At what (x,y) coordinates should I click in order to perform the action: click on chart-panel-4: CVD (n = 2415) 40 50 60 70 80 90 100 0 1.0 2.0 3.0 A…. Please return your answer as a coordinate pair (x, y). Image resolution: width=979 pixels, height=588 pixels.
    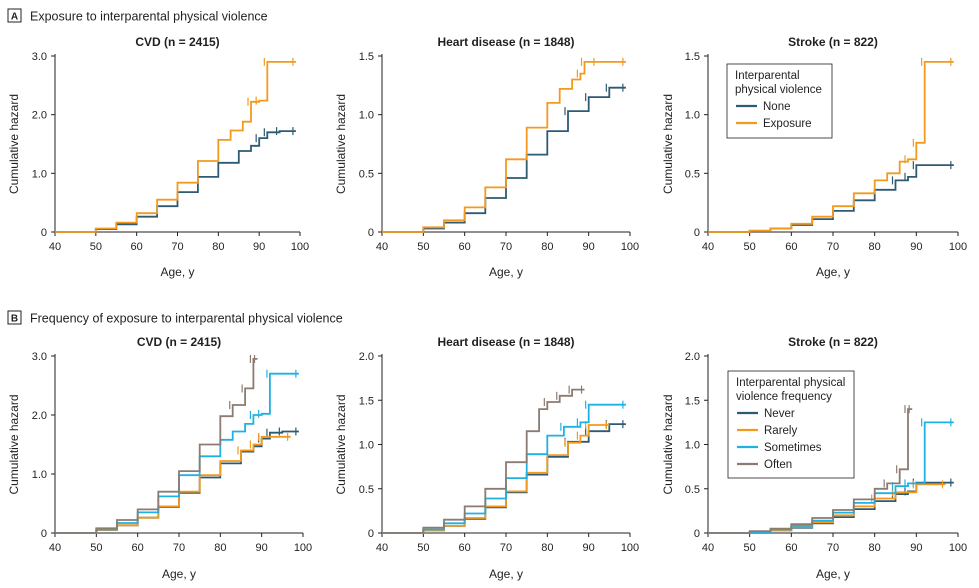
    Looking at the image, I should click on (159, 458).